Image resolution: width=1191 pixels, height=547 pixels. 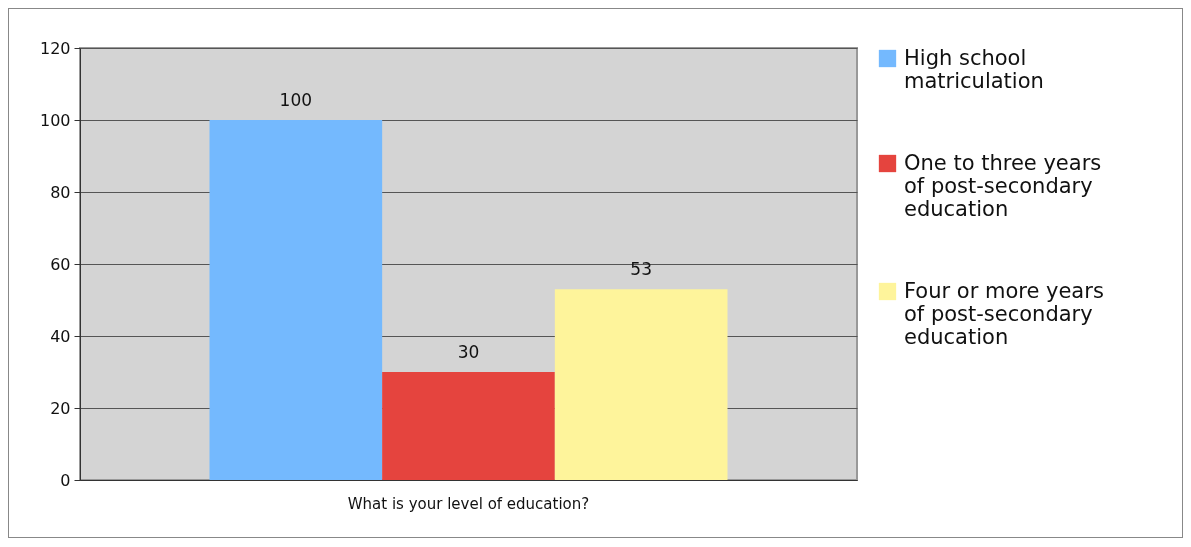 What do you see at coordinates (60, 264) in the screenshot?
I see `y-tick-label: 60` at bounding box center [60, 264].